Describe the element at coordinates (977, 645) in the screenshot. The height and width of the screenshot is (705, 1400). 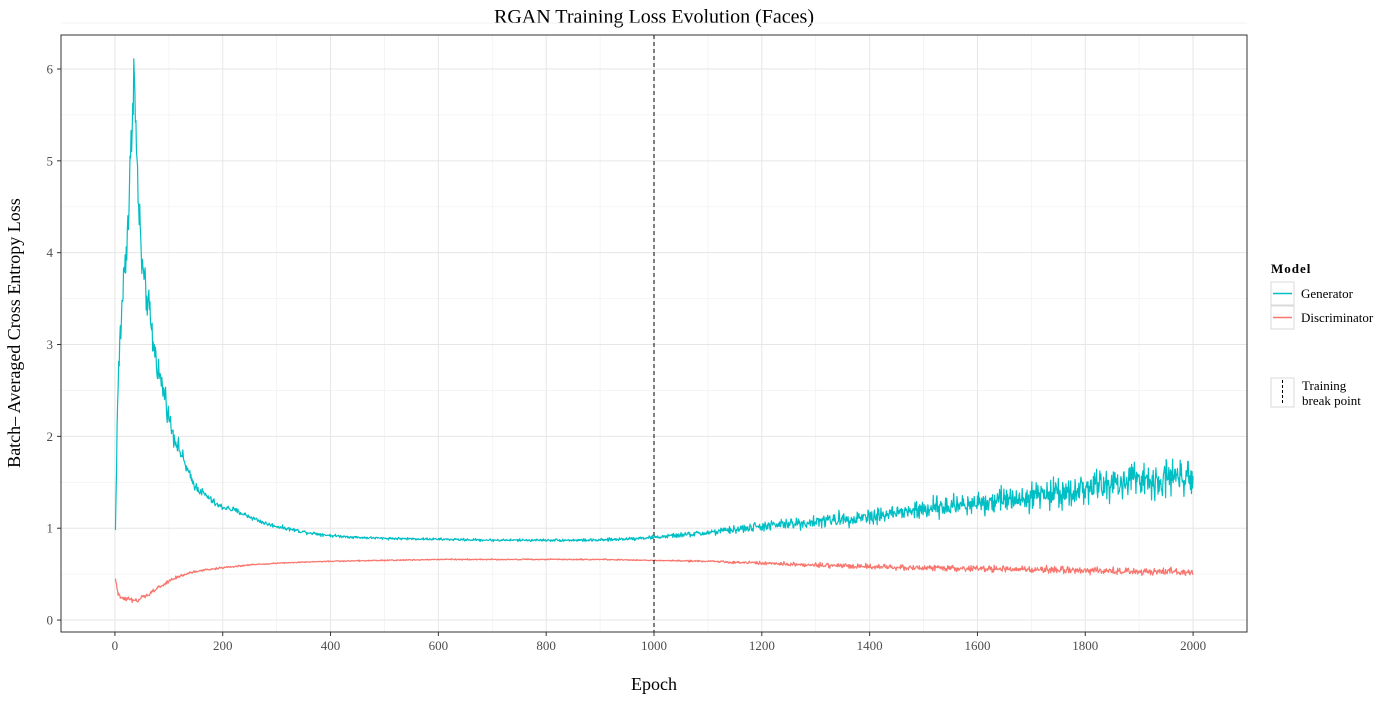
I see `x-tick-label: 1600` at that location.